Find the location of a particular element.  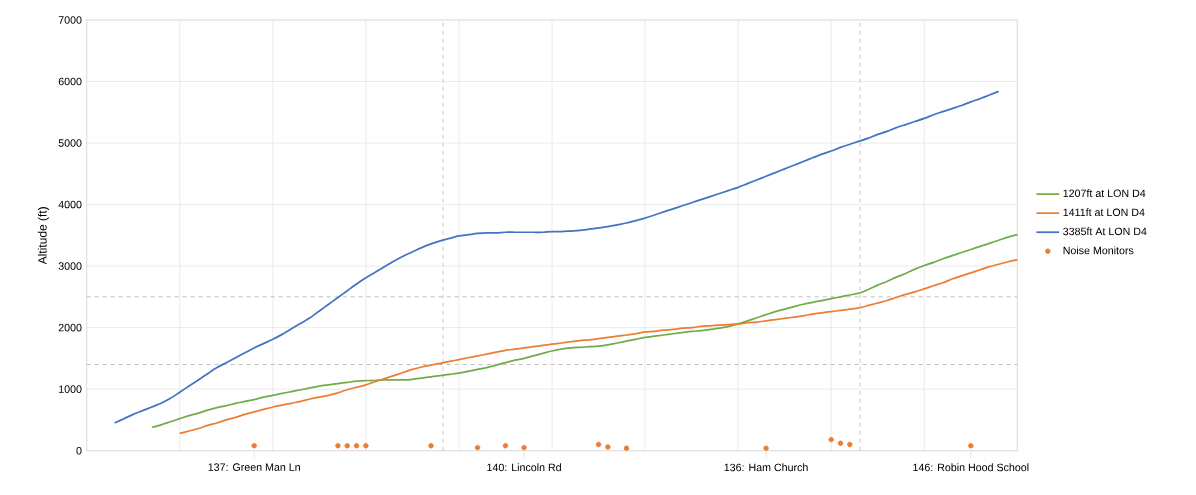

y-axis-title: Altitude (ft) is located at coordinates (43, 236).